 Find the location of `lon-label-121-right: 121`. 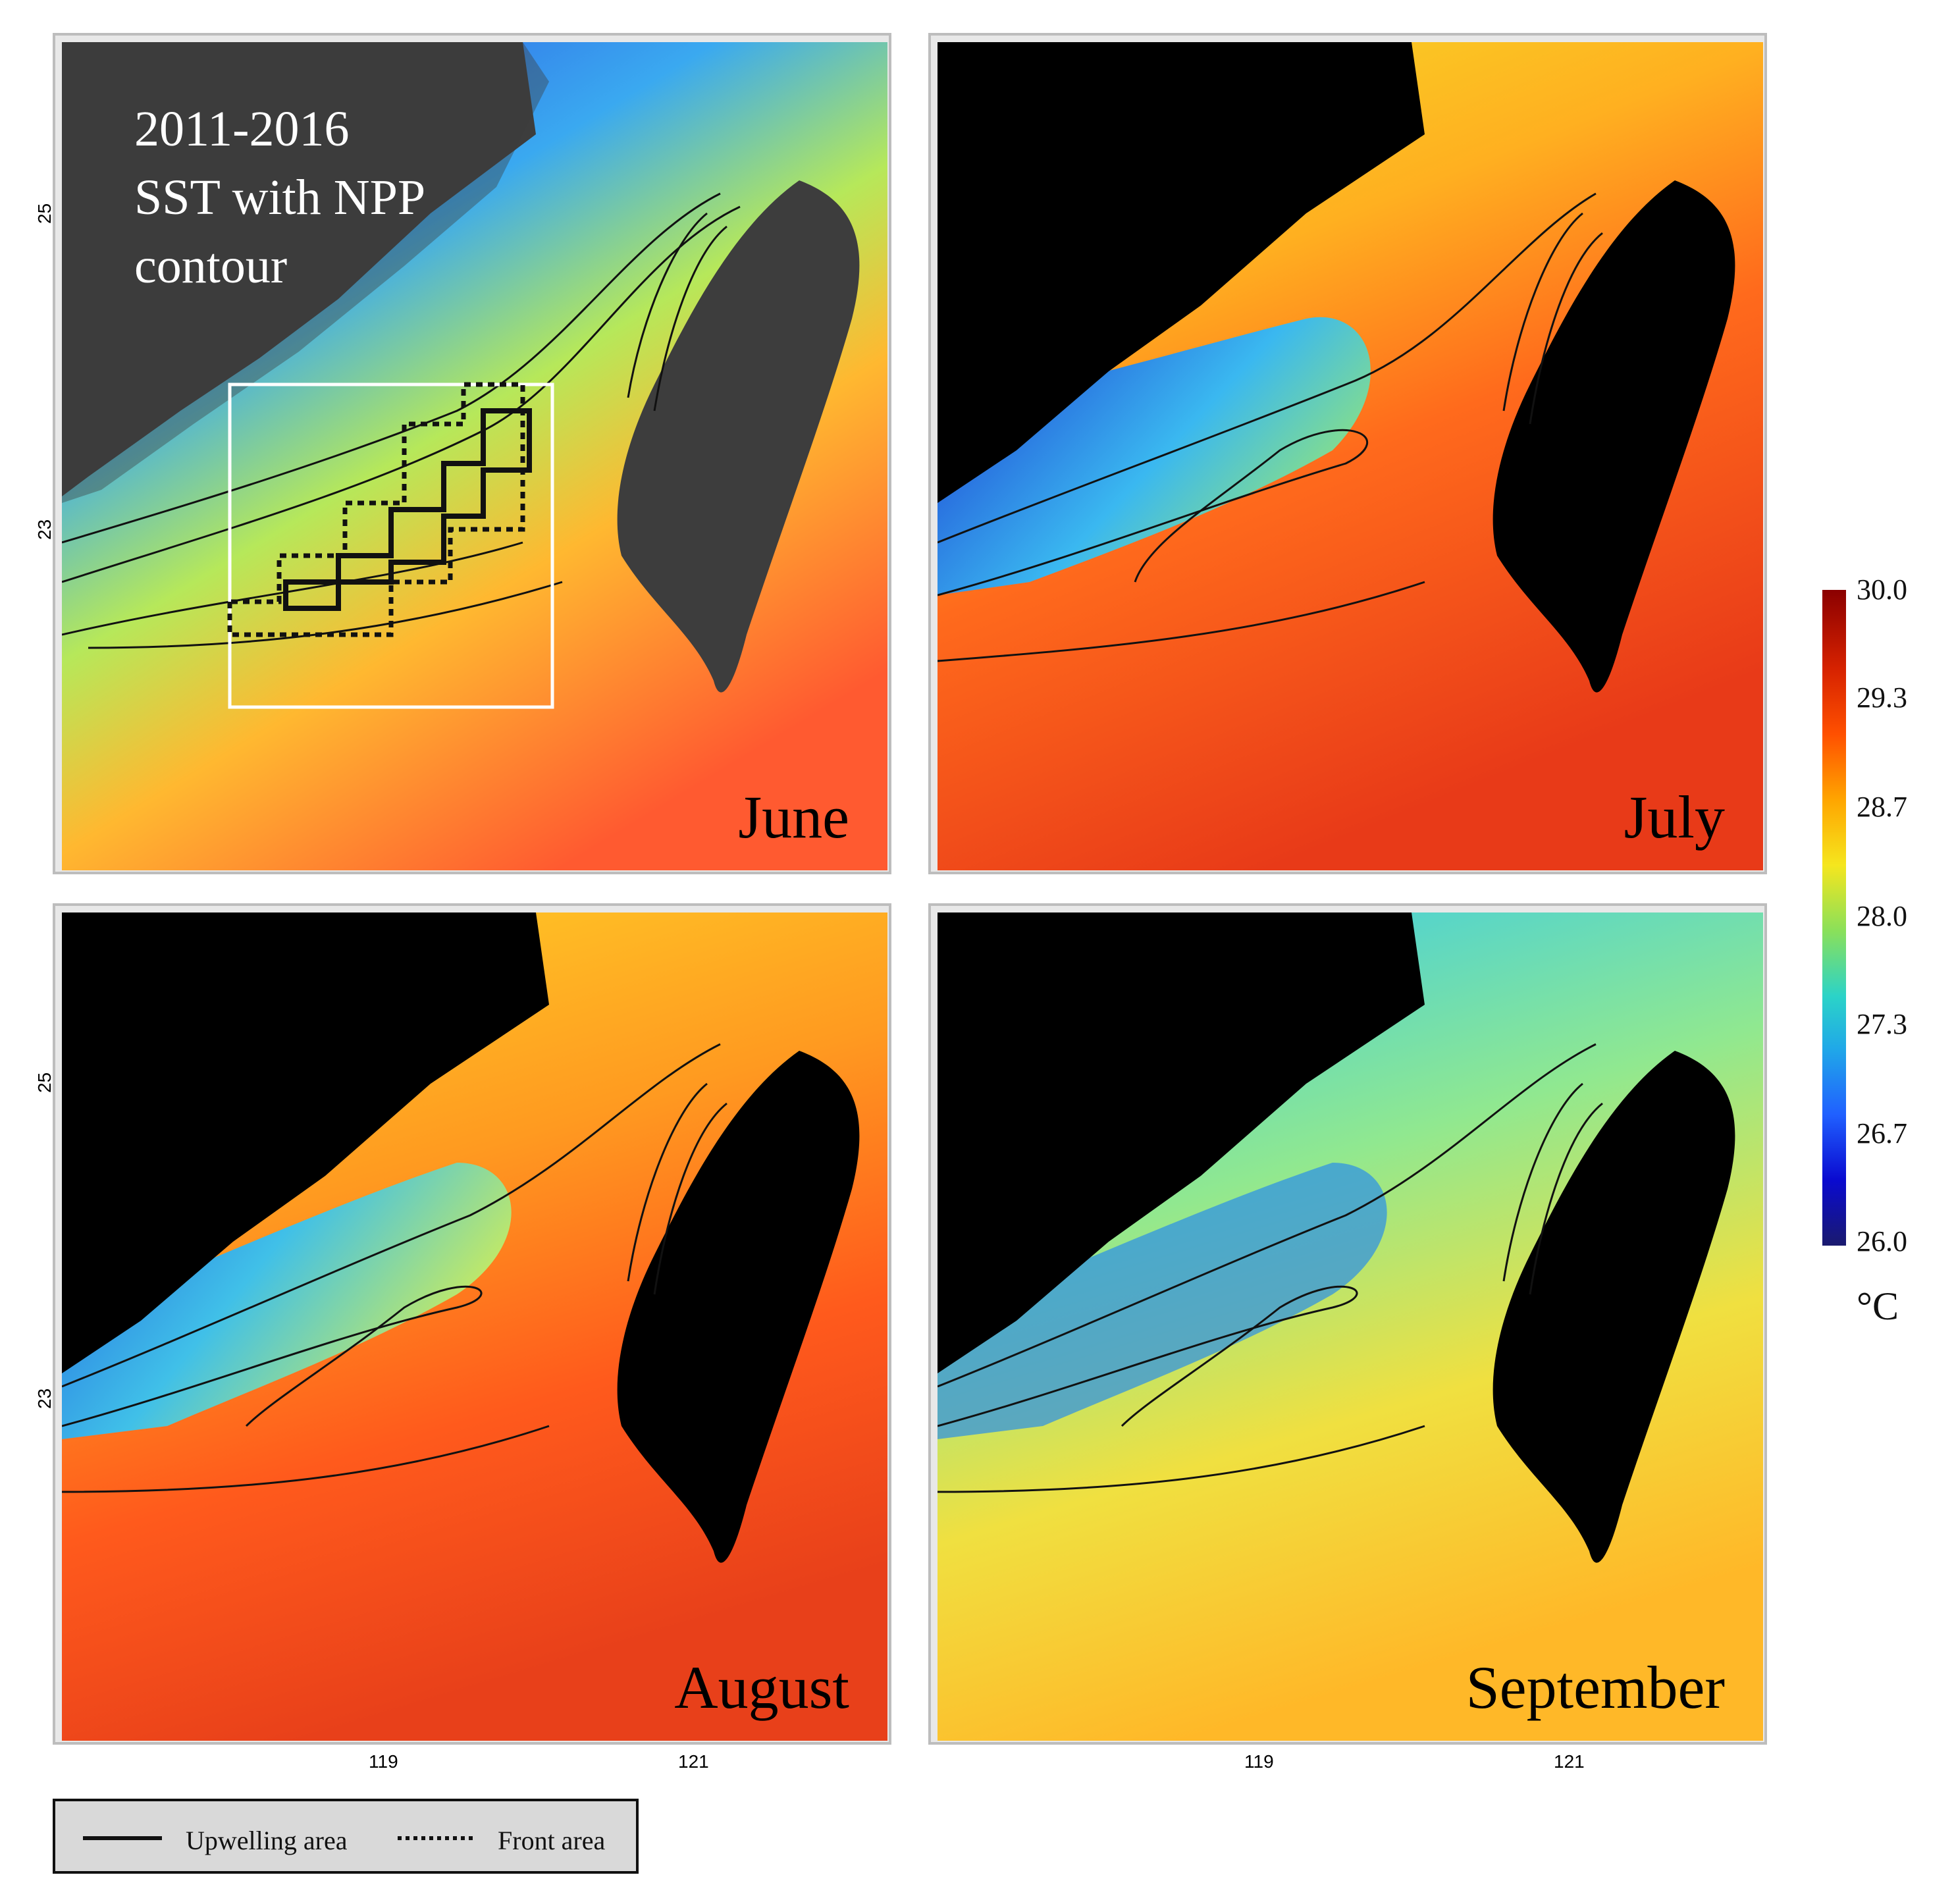

lon-label-121-right: 121 is located at coordinates (1569, 1761).